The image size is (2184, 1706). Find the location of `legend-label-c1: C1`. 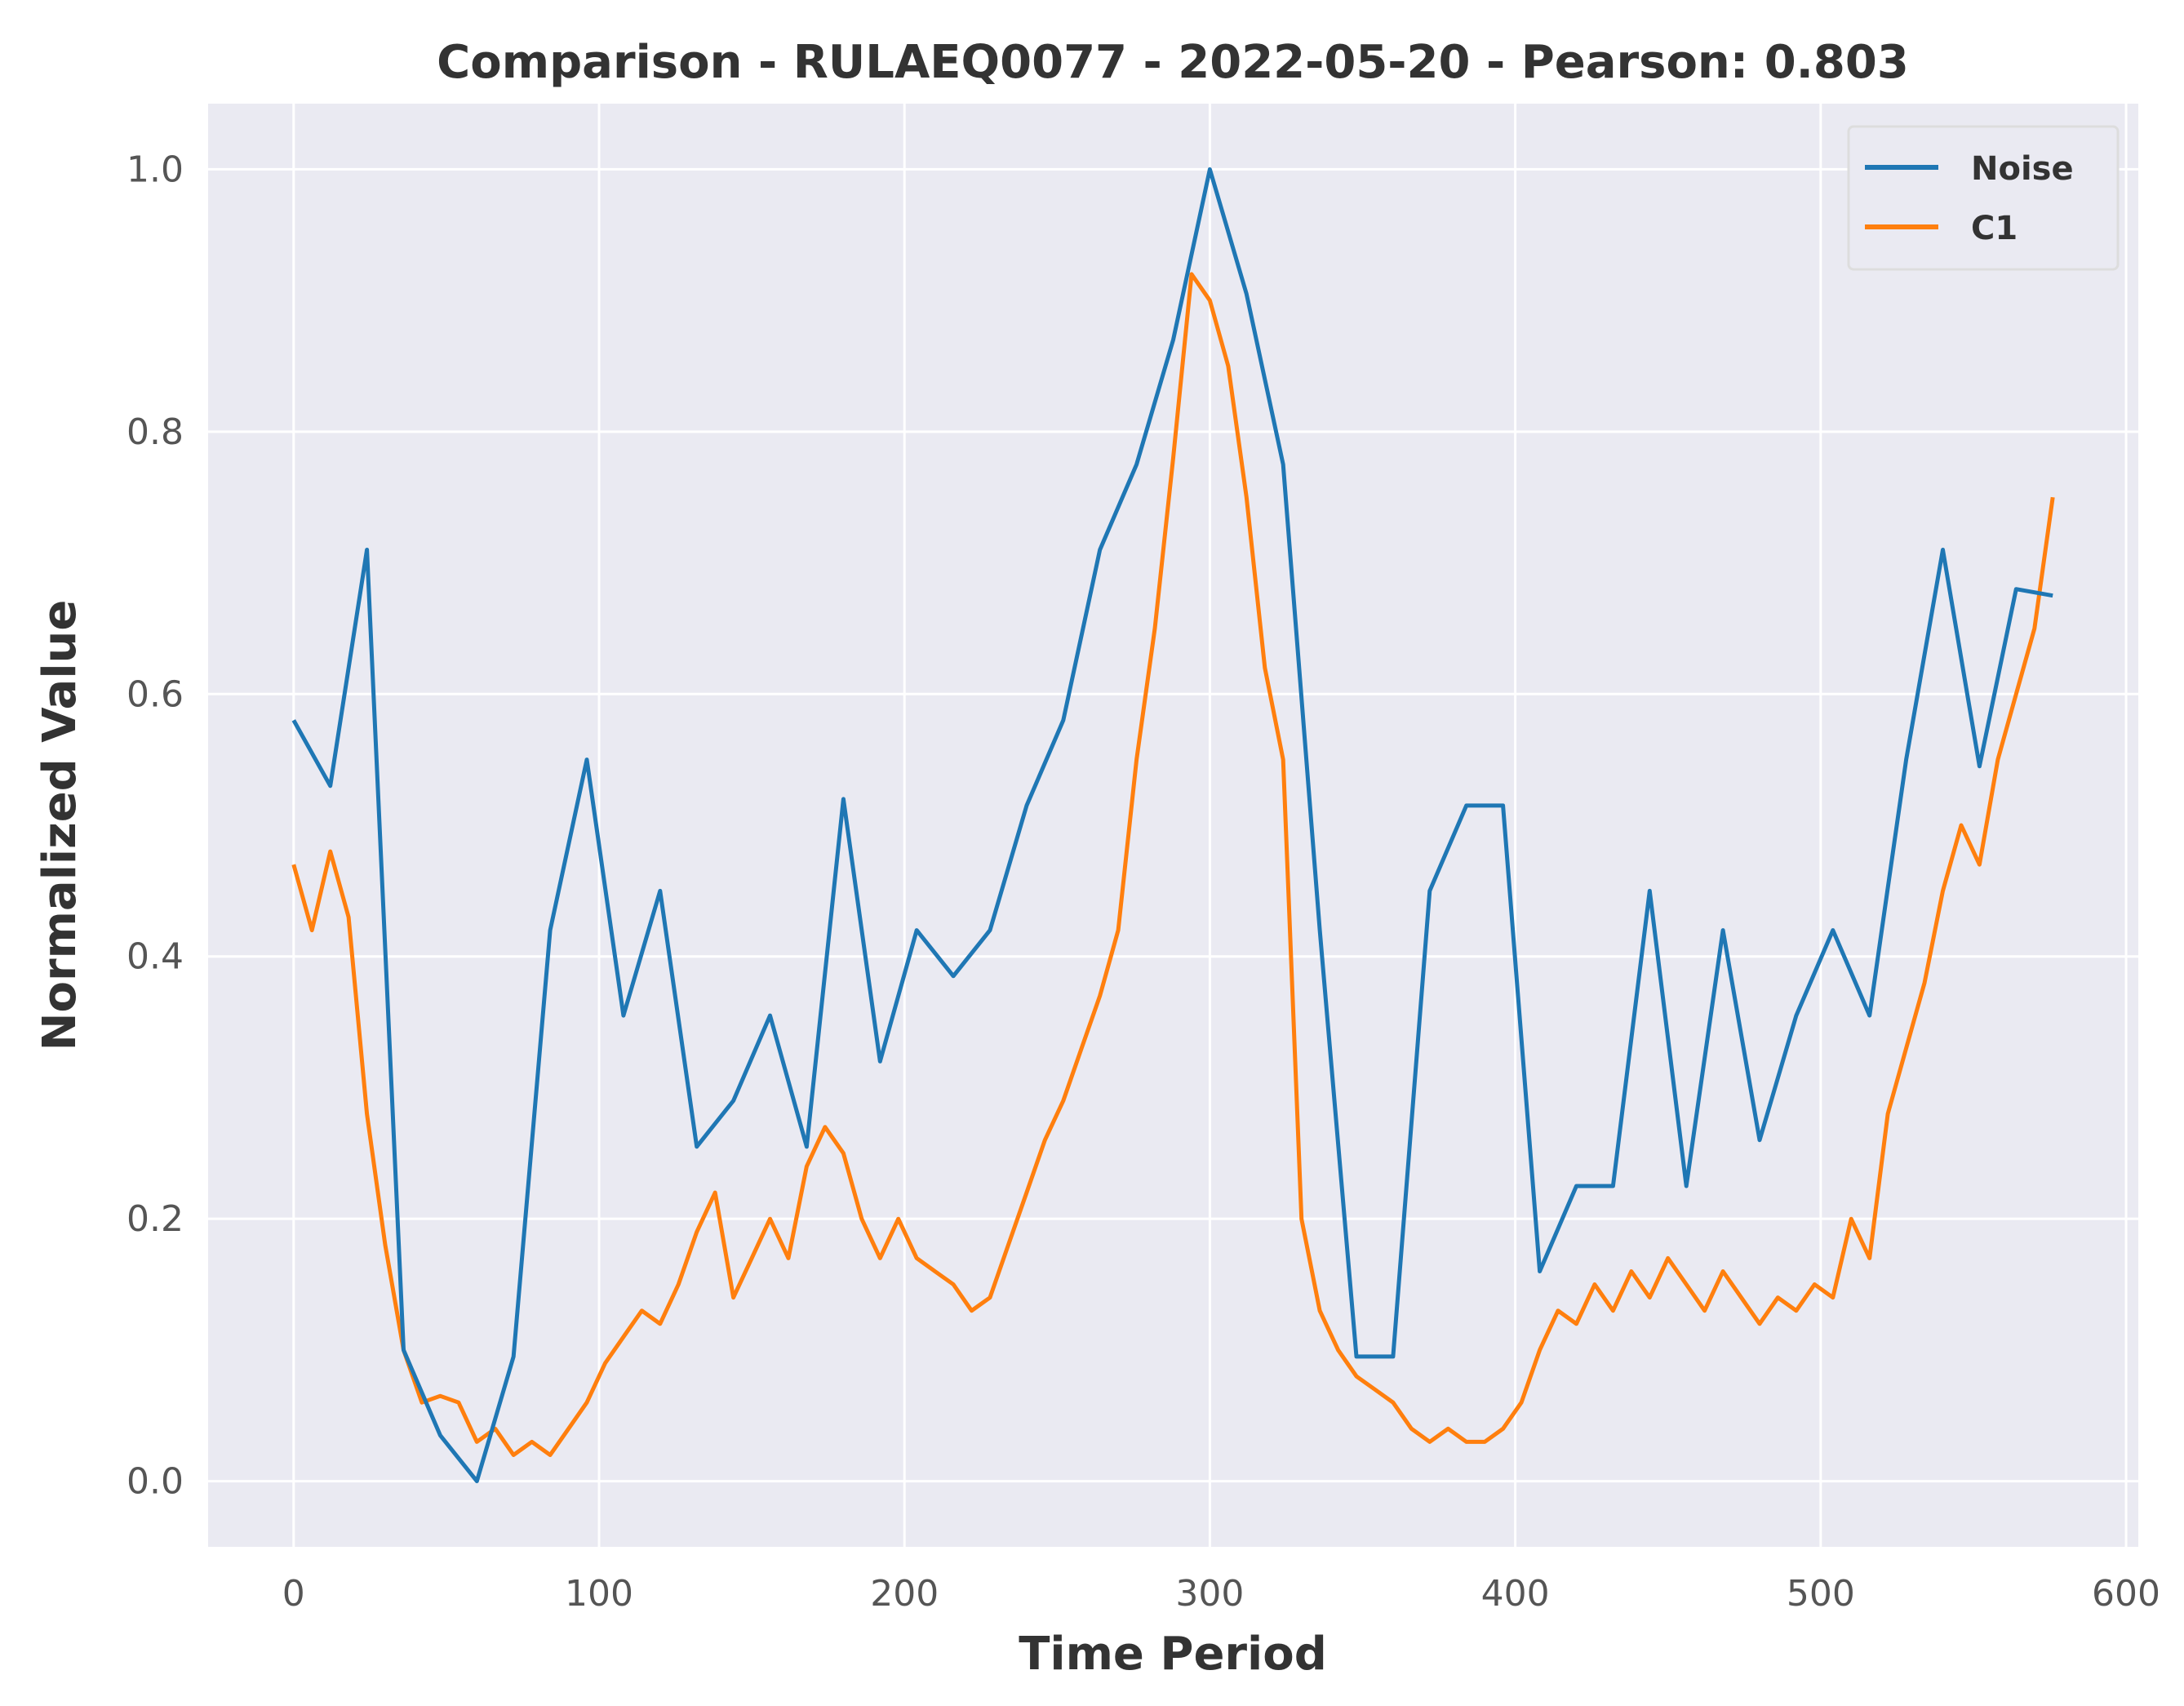

legend-label-c1: C1 is located at coordinates (1994, 228).